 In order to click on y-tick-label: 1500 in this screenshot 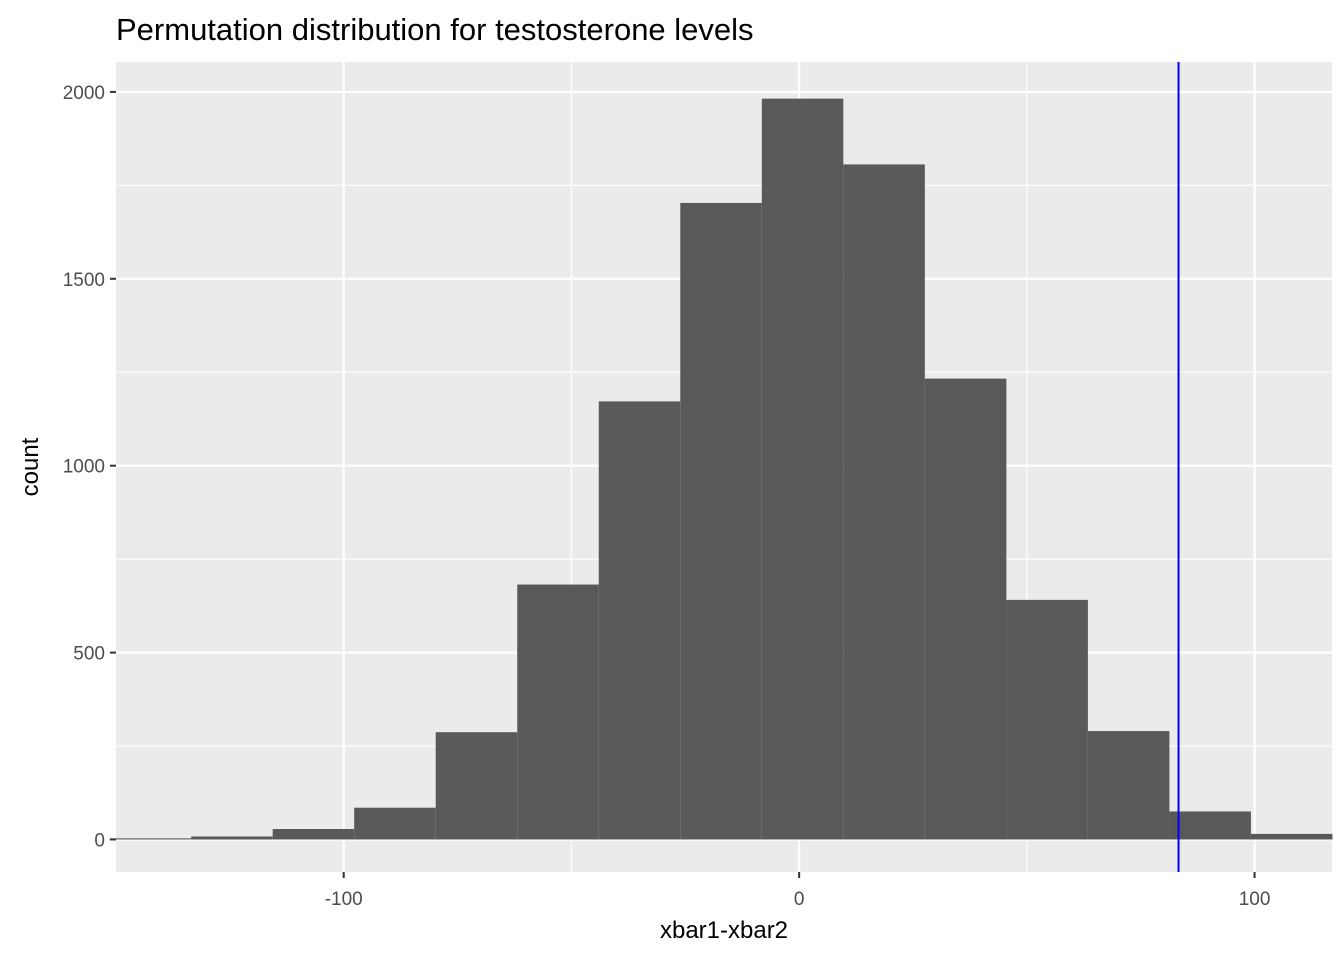, I will do `click(84, 280)`.